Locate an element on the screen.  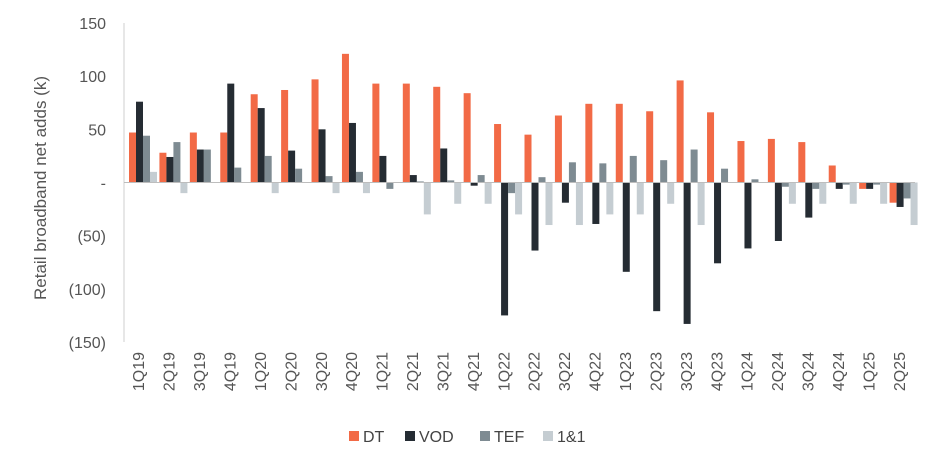
bar-vod-2q23 is located at coordinates (657, 247).